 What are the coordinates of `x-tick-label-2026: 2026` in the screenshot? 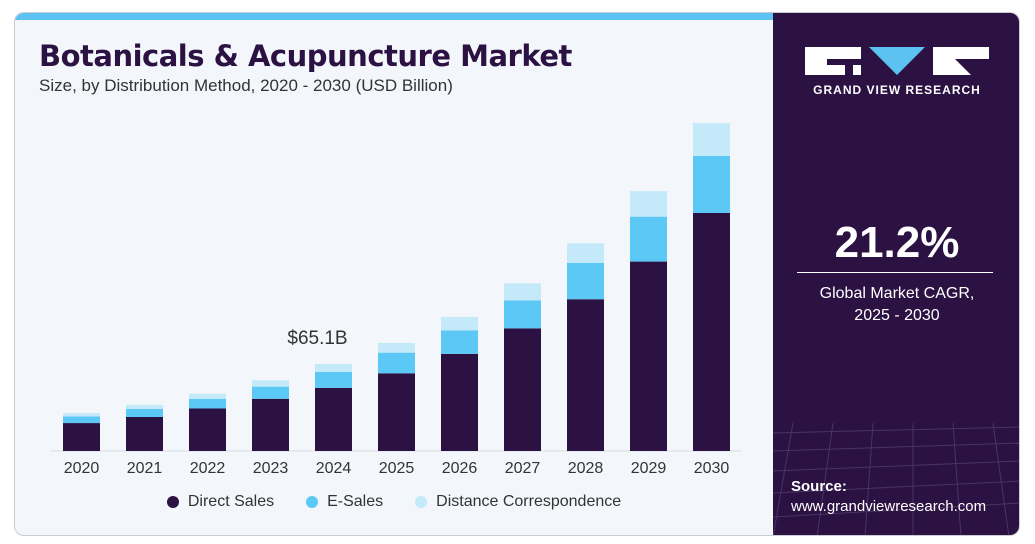 It's located at (460, 468).